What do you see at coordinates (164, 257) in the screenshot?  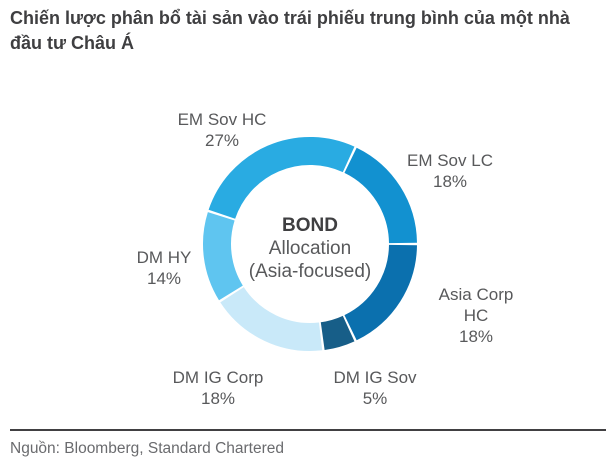 I see `slice-name: DM HY` at bounding box center [164, 257].